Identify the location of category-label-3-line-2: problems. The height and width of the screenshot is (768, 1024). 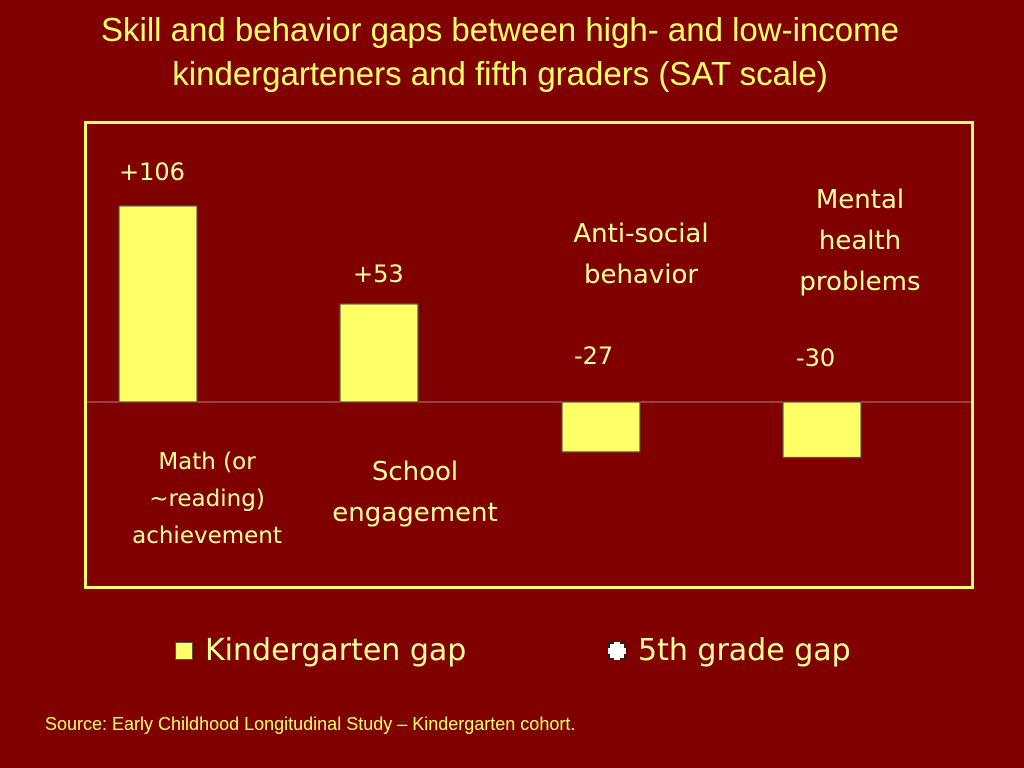
(859, 282).